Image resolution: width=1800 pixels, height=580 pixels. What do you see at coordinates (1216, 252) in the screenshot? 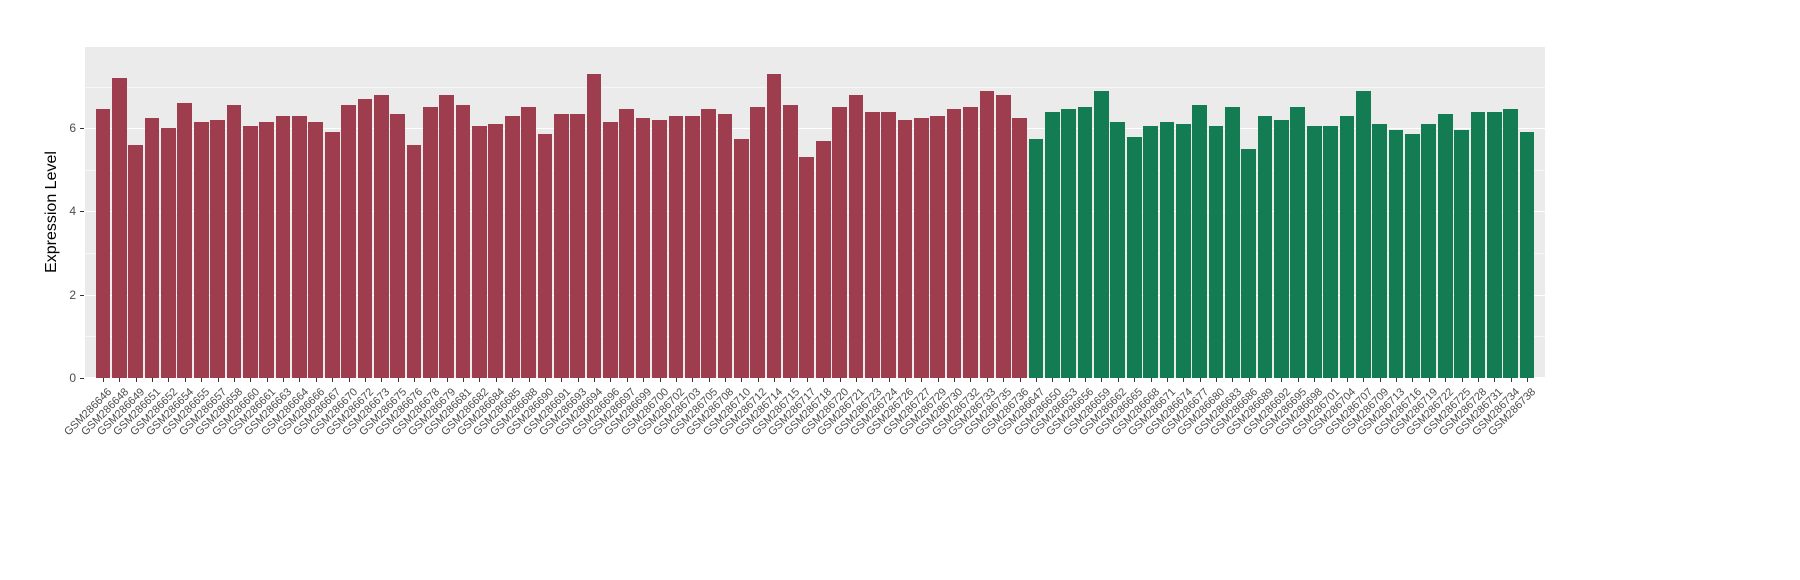
I see `bar-GSM286680` at bounding box center [1216, 252].